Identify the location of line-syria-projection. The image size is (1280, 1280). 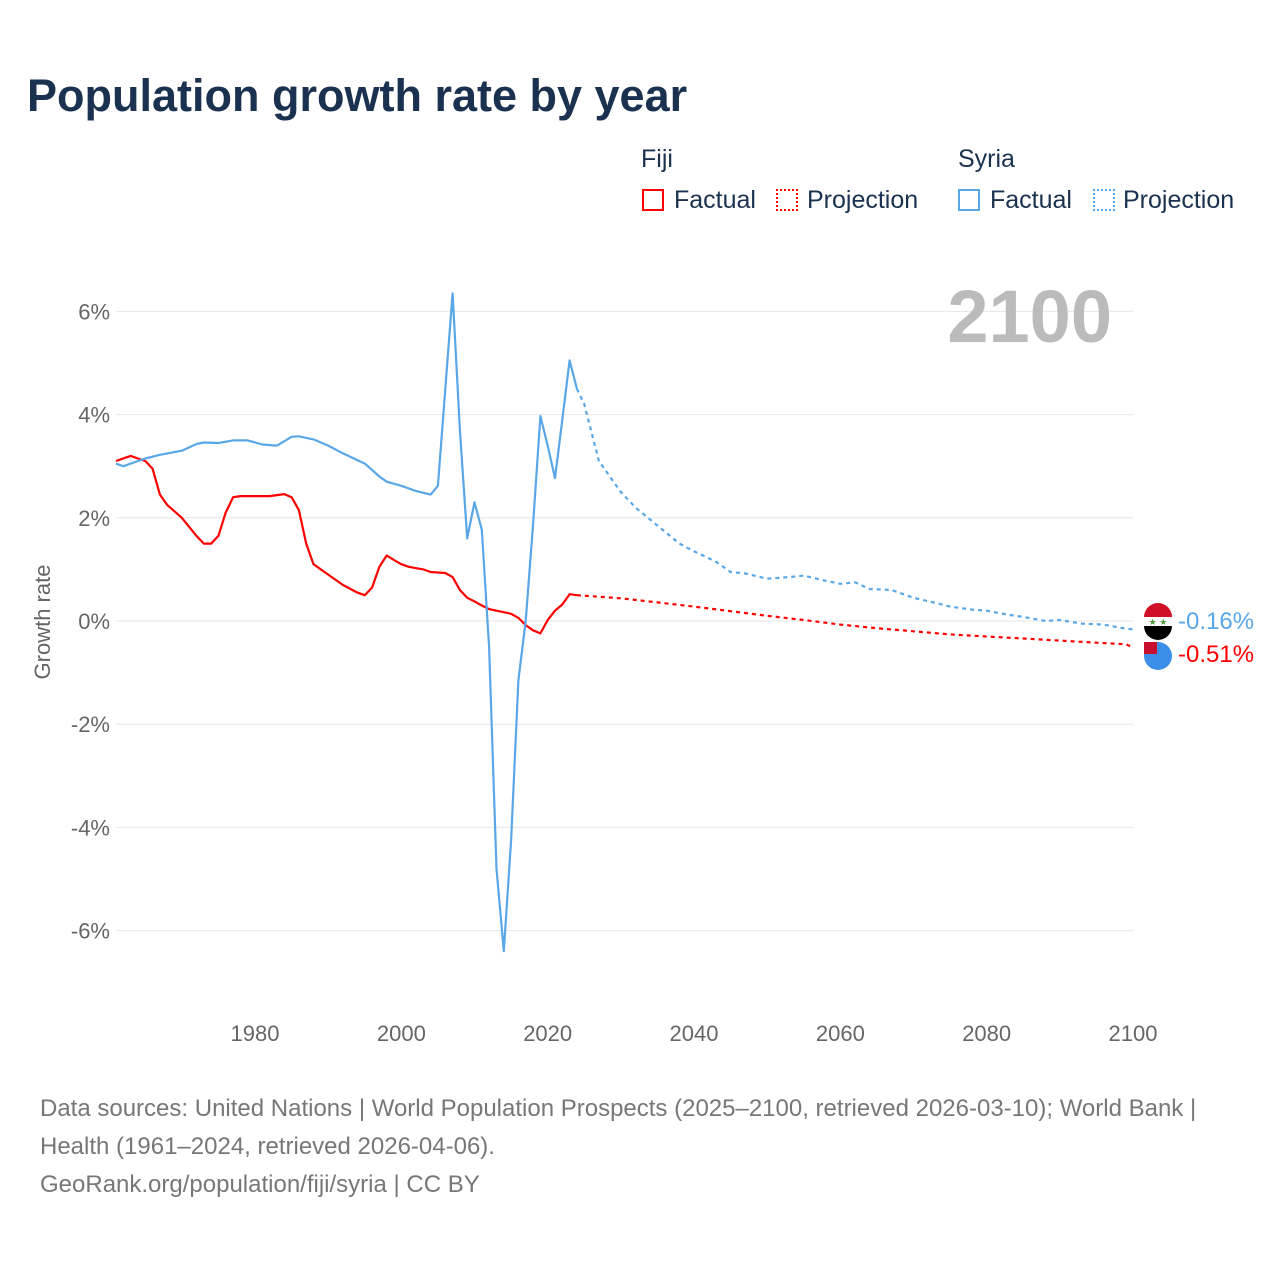
(854, 509).